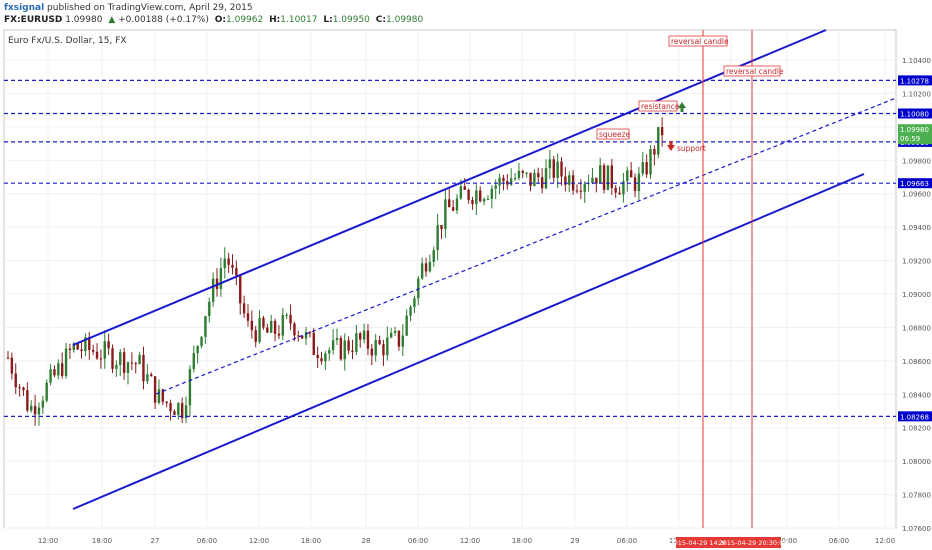 This screenshot has height=550, width=932. Describe the element at coordinates (915, 134) in the screenshot. I see `last-price-tag` at that location.